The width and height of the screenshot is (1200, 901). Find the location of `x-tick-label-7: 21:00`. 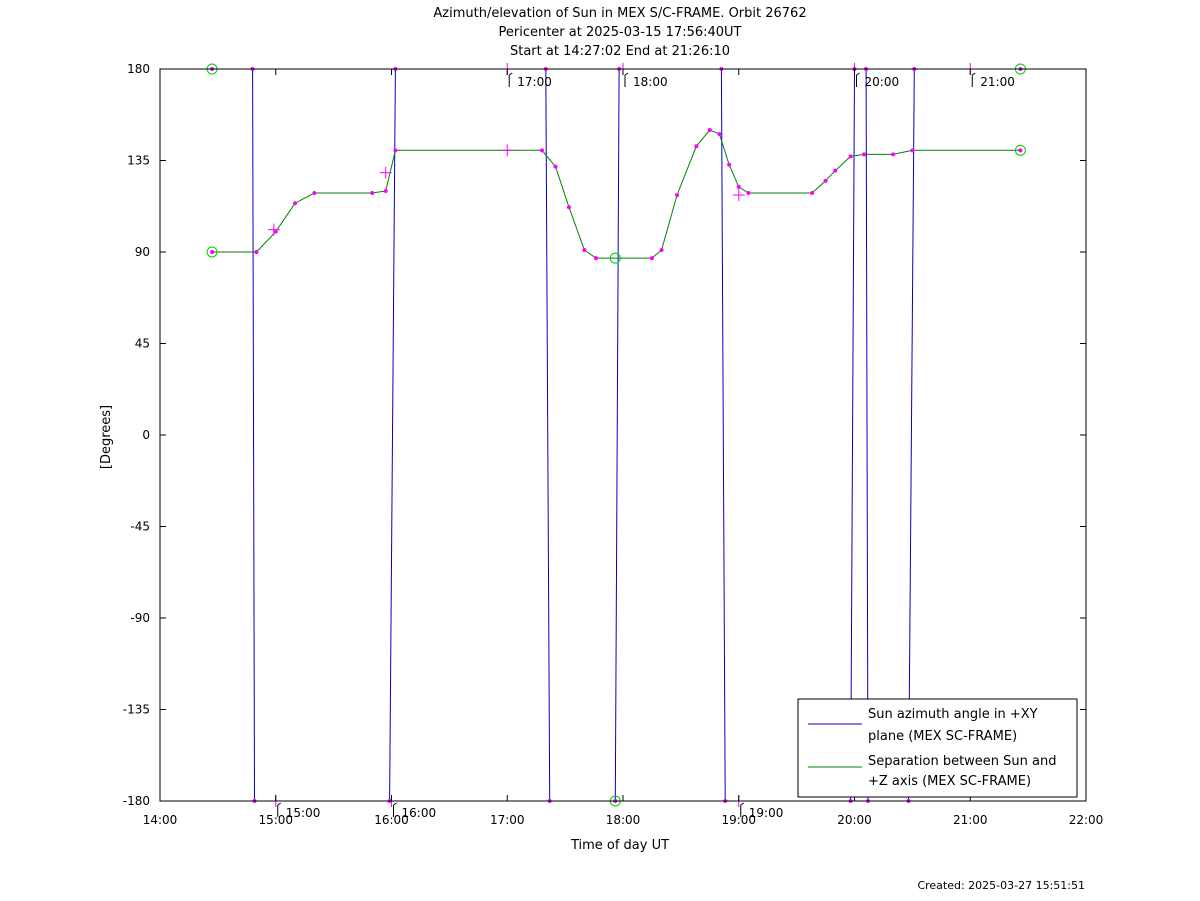

x-tick-label-7: 21:00 is located at coordinates (970, 820).